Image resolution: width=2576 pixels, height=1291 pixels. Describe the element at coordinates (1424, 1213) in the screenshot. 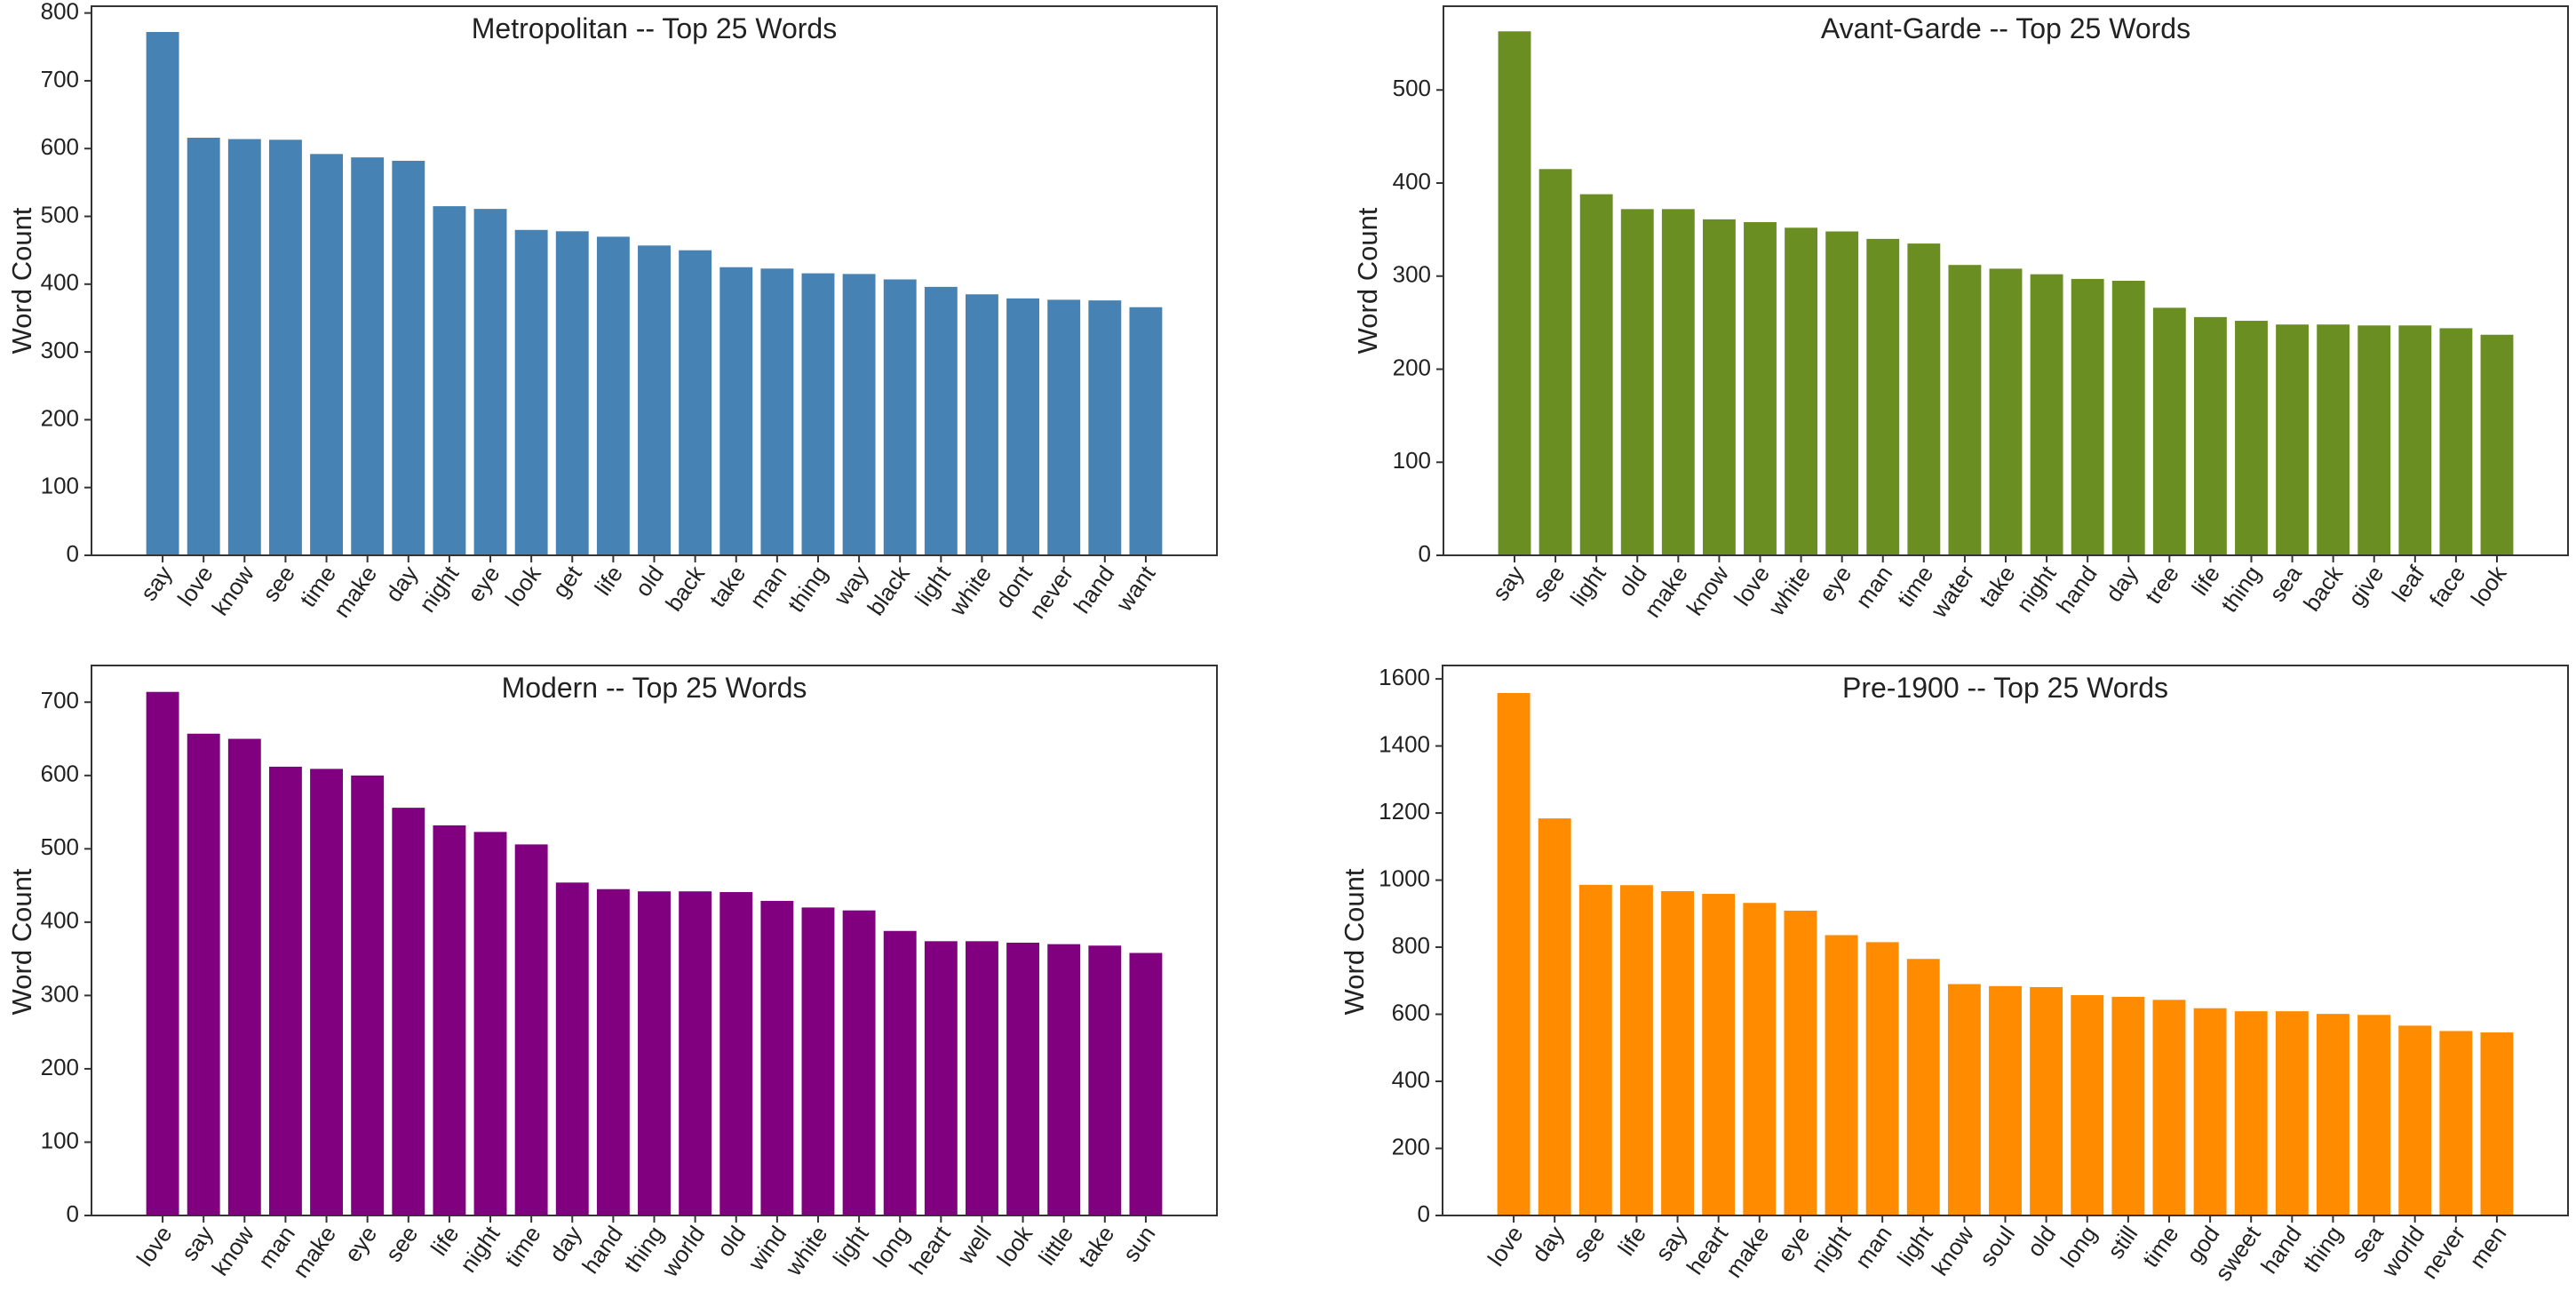

I see `pre-1900-y-tick-label: 0` at that location.